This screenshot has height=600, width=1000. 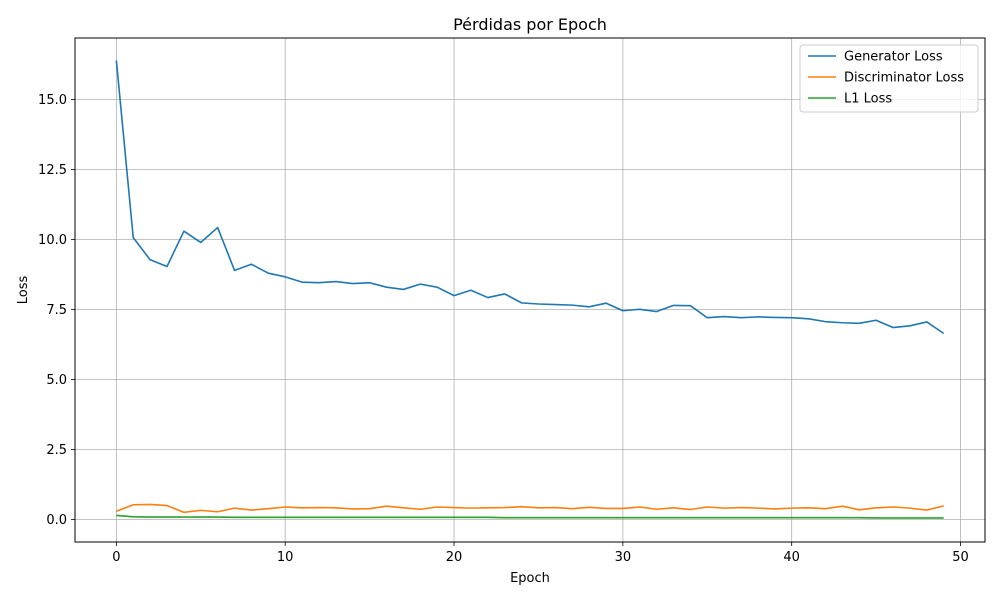 I want to click on x-axis: 0 10 20 30 40 50, so click(x=540, y=553).